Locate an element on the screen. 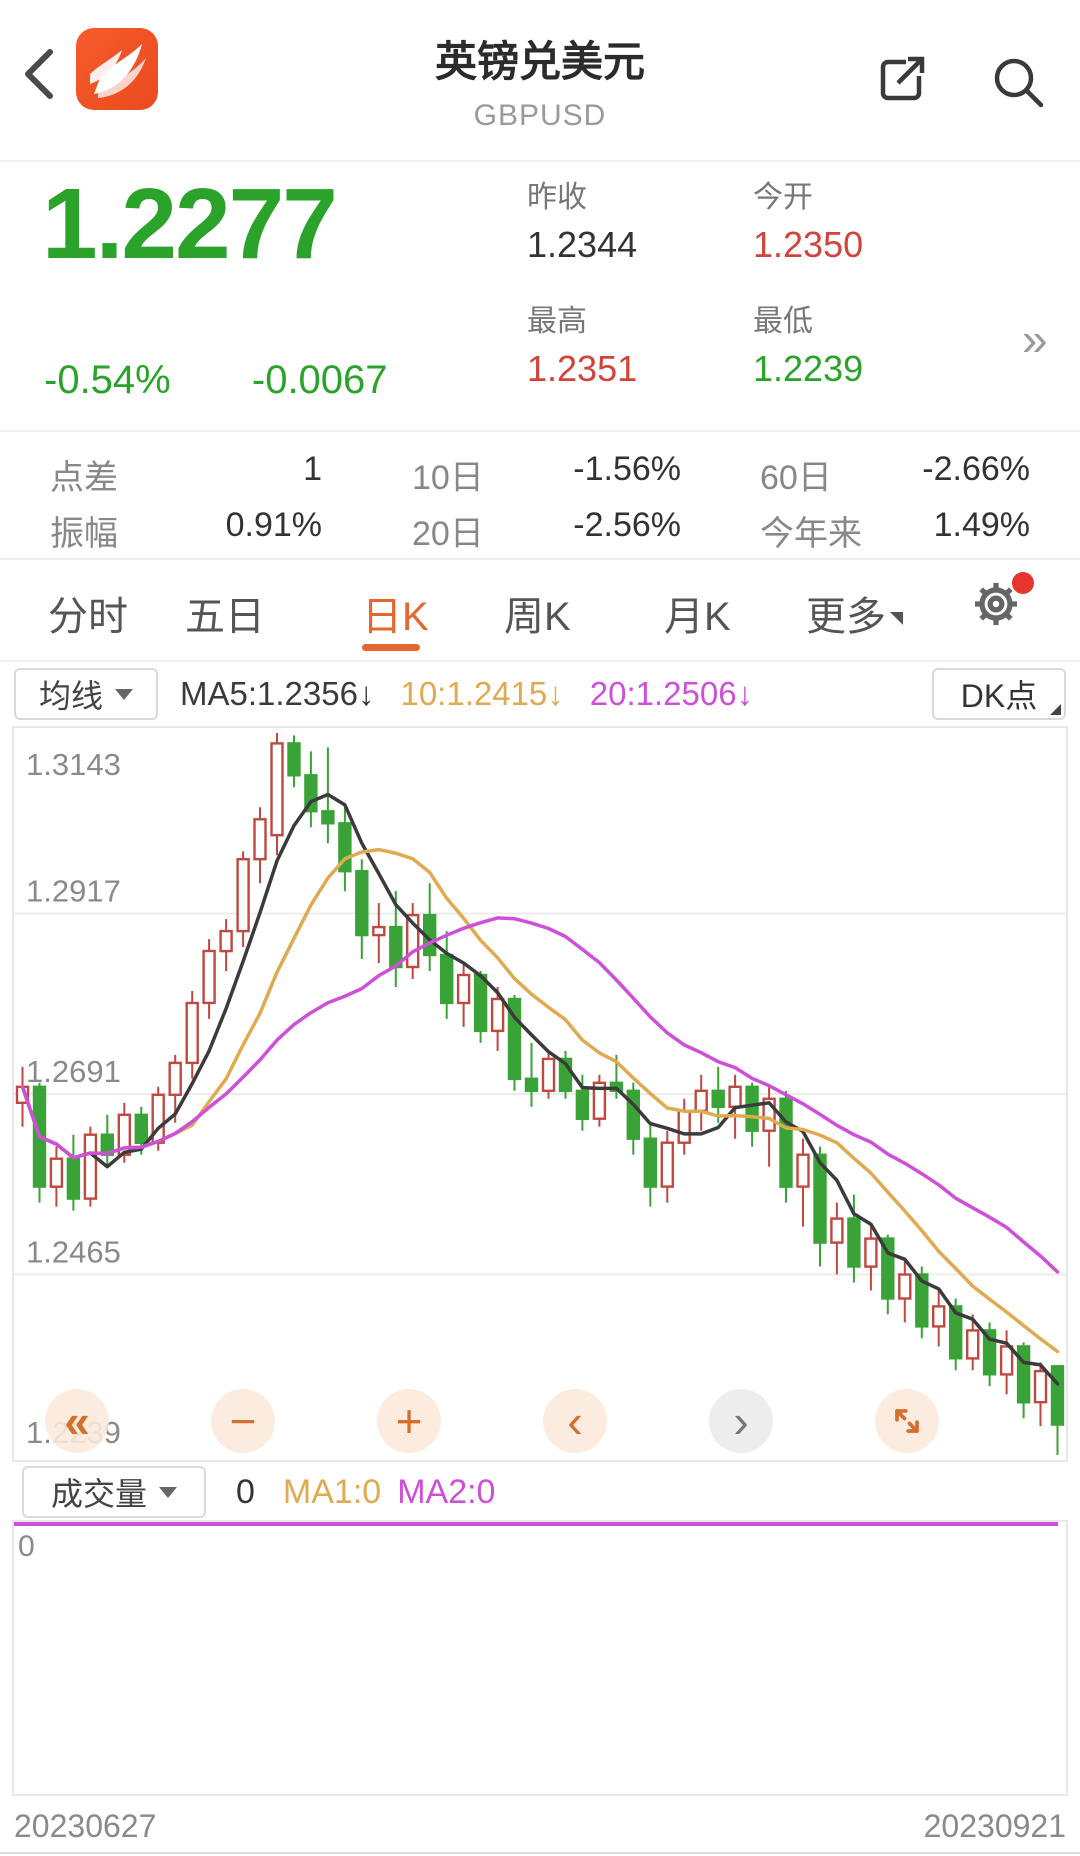 Image resolution: width=1080 pixels, height=1856 pixels. jump-start-button: « is located at coordinates (77, 1421).